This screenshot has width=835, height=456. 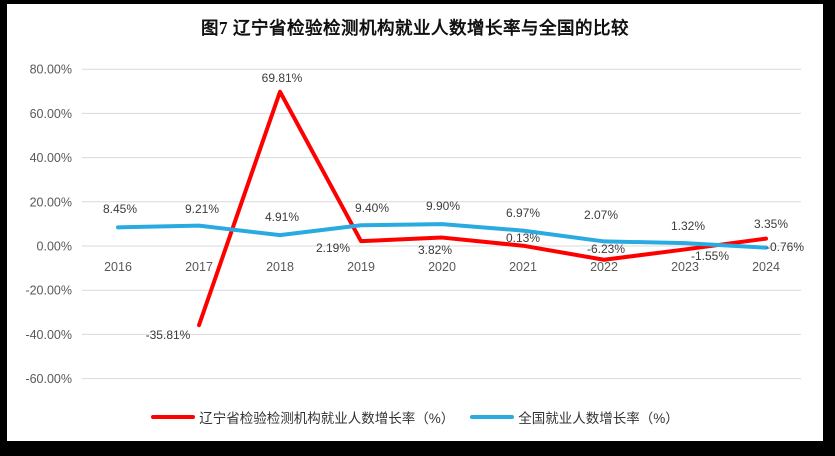 I want to click on y-axis-tick-label: 20.00%, so click(x=51, y=202).